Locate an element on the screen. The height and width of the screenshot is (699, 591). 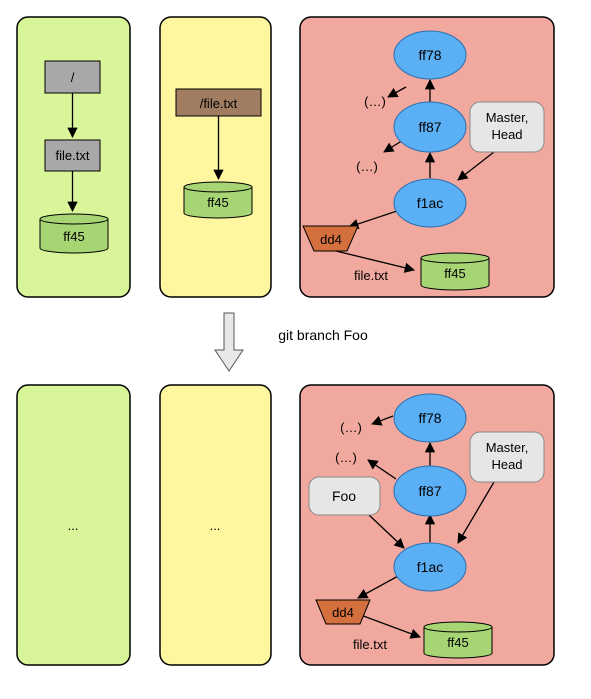
path-node: /file.txt is located at coordinates (218, 102).